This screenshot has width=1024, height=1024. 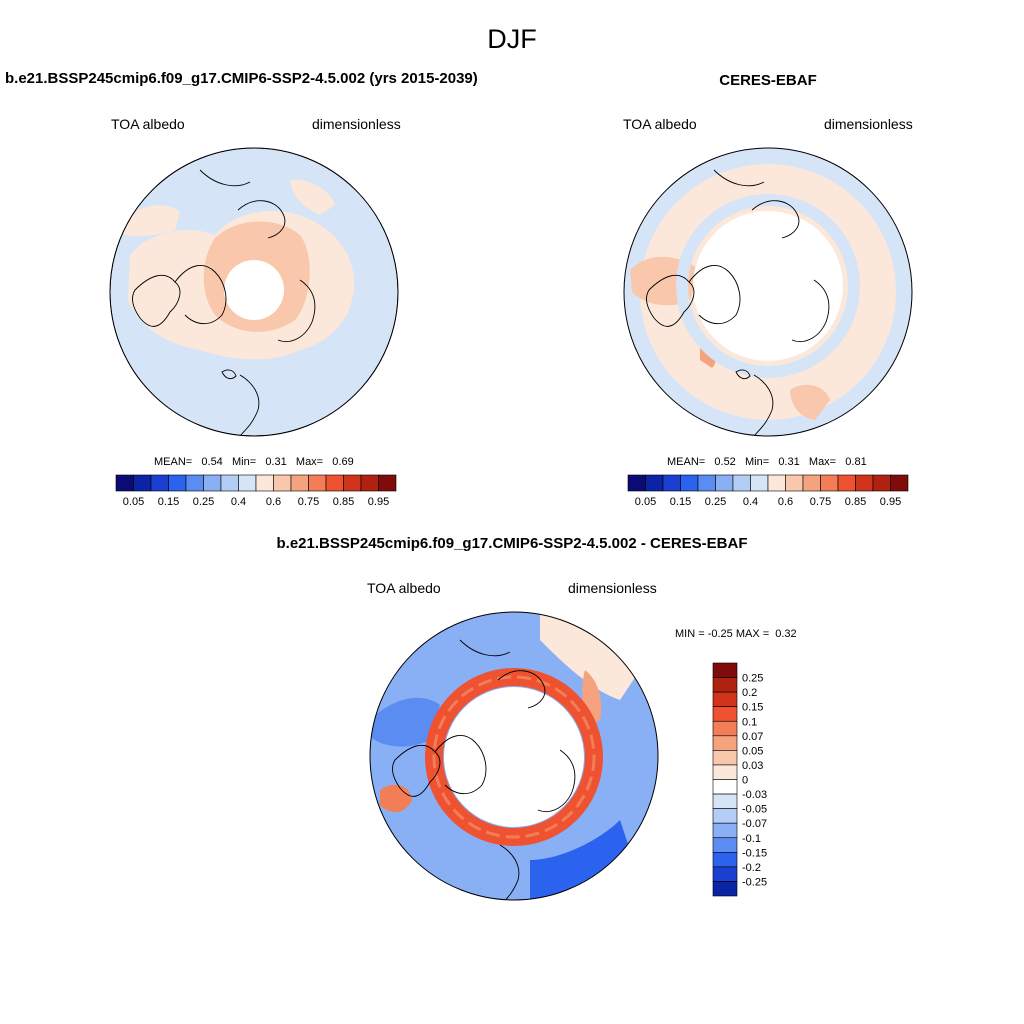 I want to click on panel-3-units-label: dimensionless, so click(x=612, y=588).